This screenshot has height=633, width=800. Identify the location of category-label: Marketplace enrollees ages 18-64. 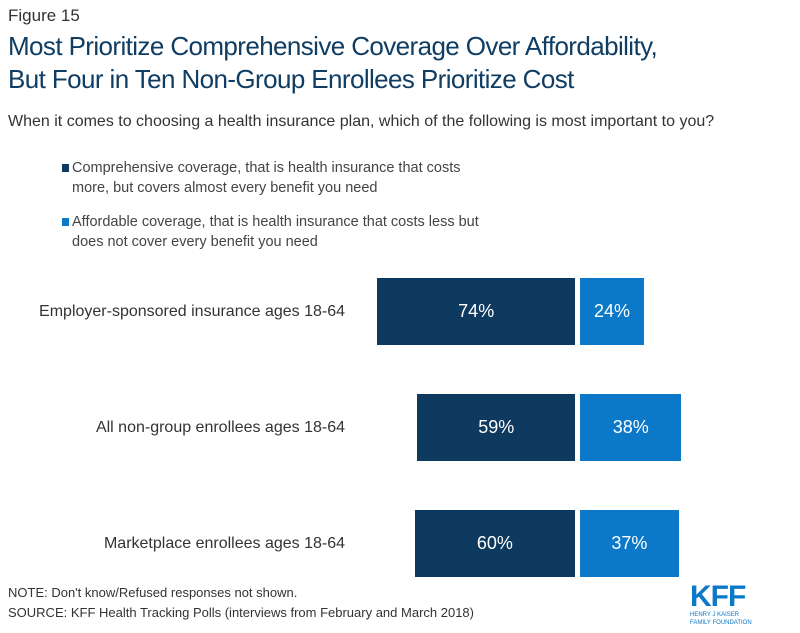
(224, 543).